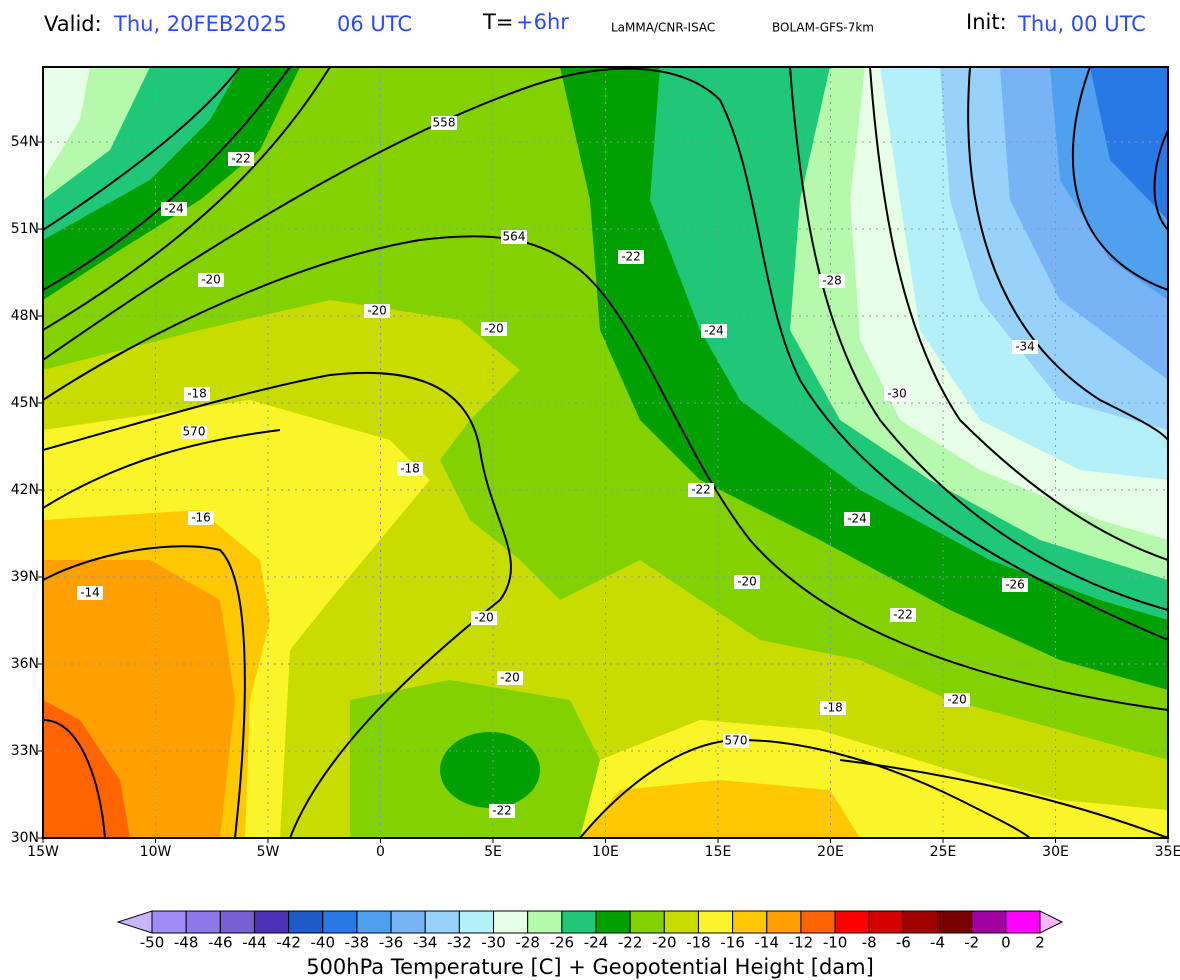 This screenshot has height=980, width=1180. I want to click on colorbar-tick-label: -2, so click(971, 943).